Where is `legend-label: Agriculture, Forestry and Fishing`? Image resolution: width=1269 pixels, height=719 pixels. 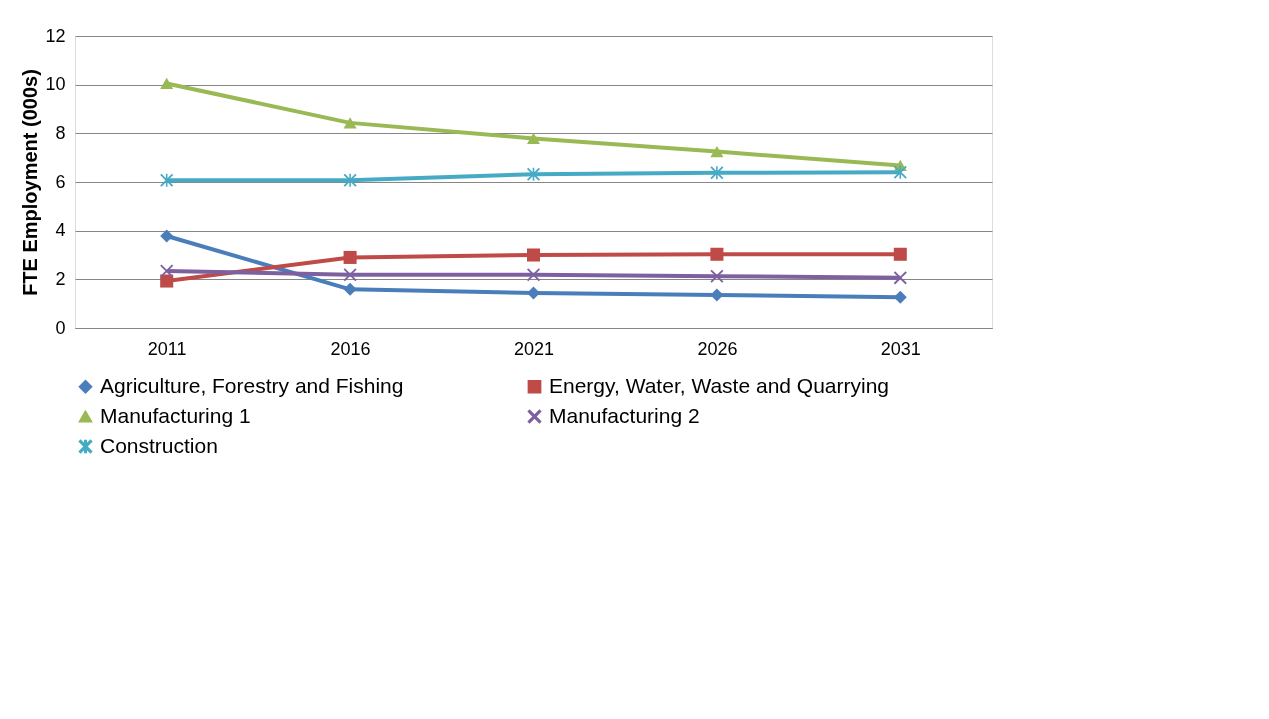
legend-label: Agriculture, Forestry and Fishing is located at coordinates (252, 385).